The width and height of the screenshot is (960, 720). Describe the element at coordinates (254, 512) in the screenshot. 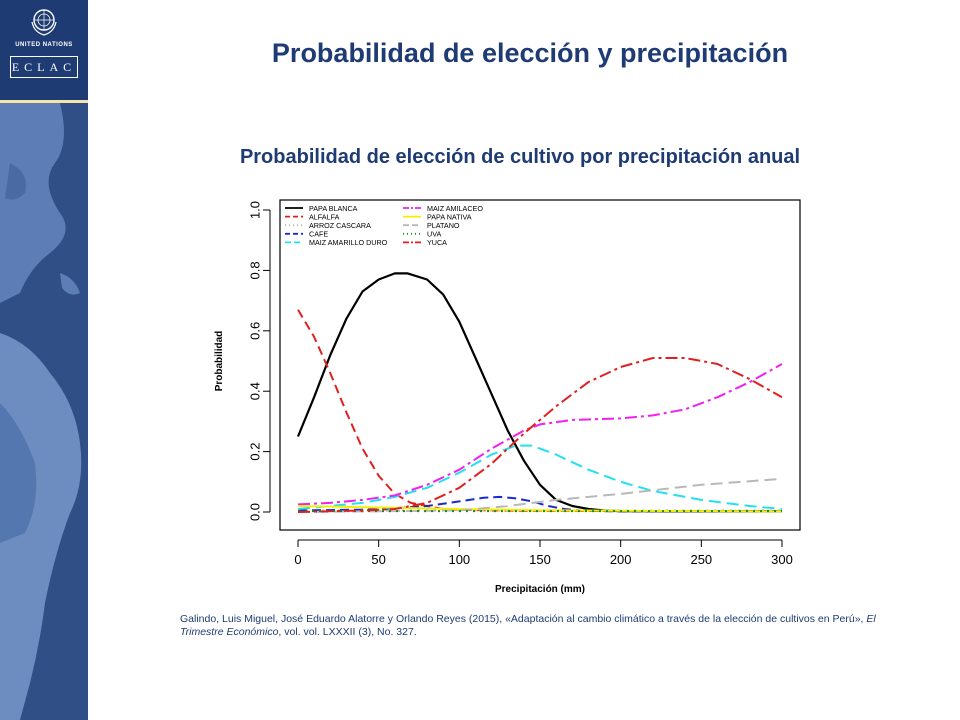

I see `y-tick-label: 0.0` at that location.